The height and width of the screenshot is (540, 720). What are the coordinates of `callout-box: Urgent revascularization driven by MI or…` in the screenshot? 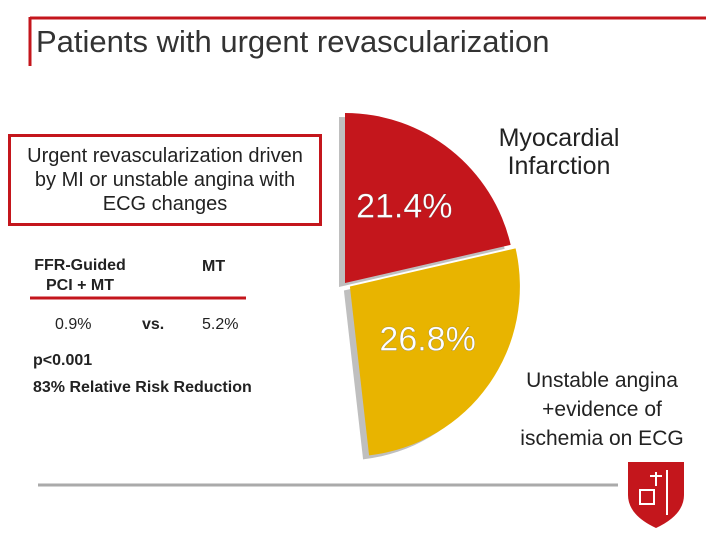 It's located at (165, 180).